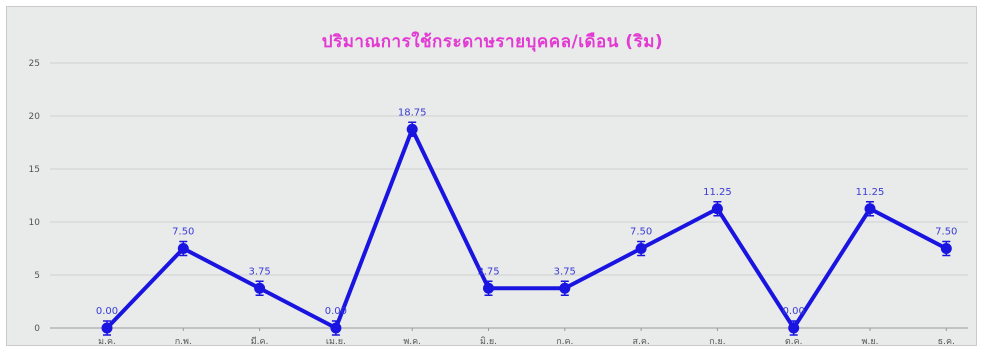  Describe the element at coordinates (34, 64) in the screenshot. I see `y-tick-label: 25` at that location.